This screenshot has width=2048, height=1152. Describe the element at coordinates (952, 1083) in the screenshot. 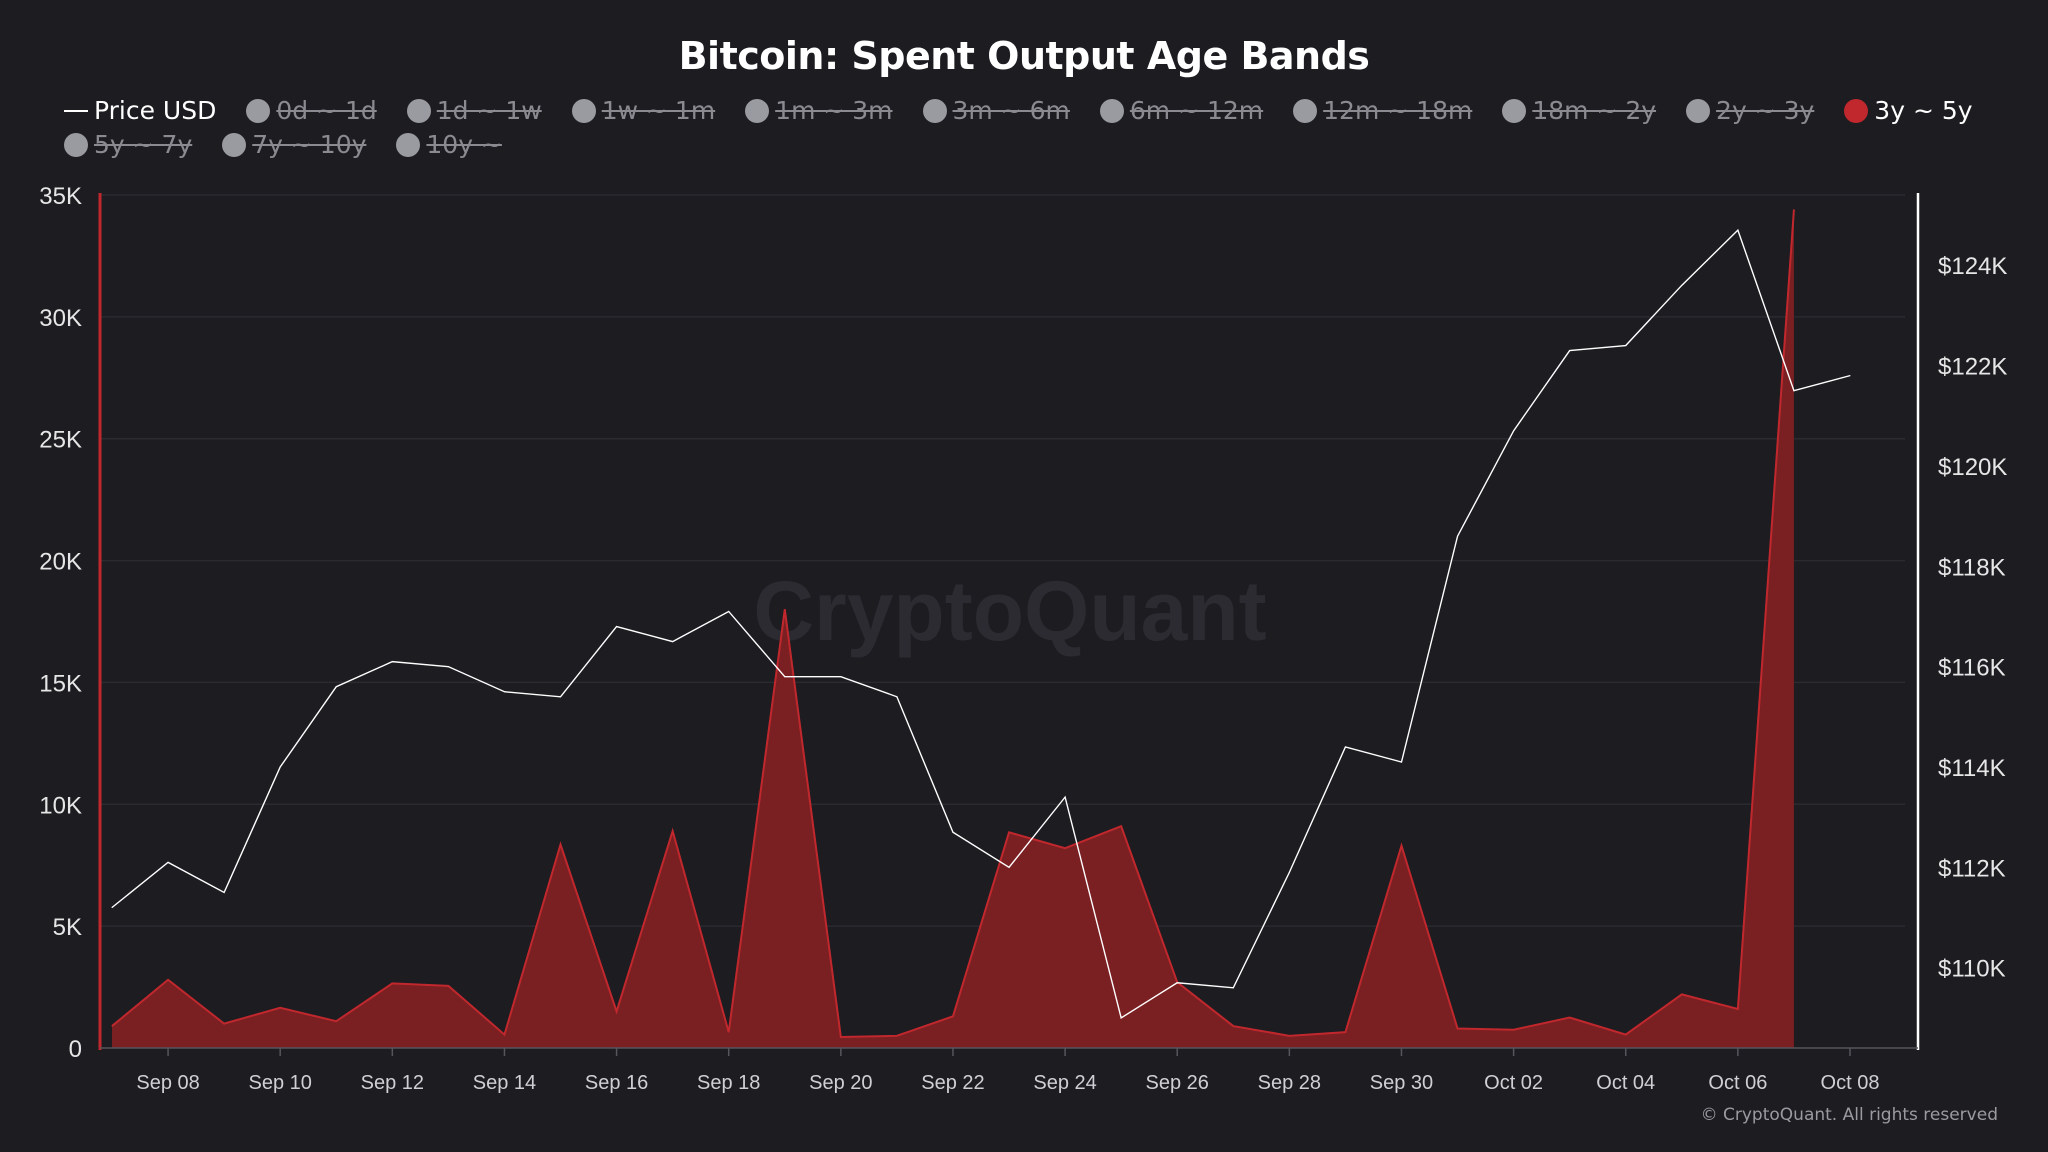

I see `x-tick-label: Sep 22` at that location.